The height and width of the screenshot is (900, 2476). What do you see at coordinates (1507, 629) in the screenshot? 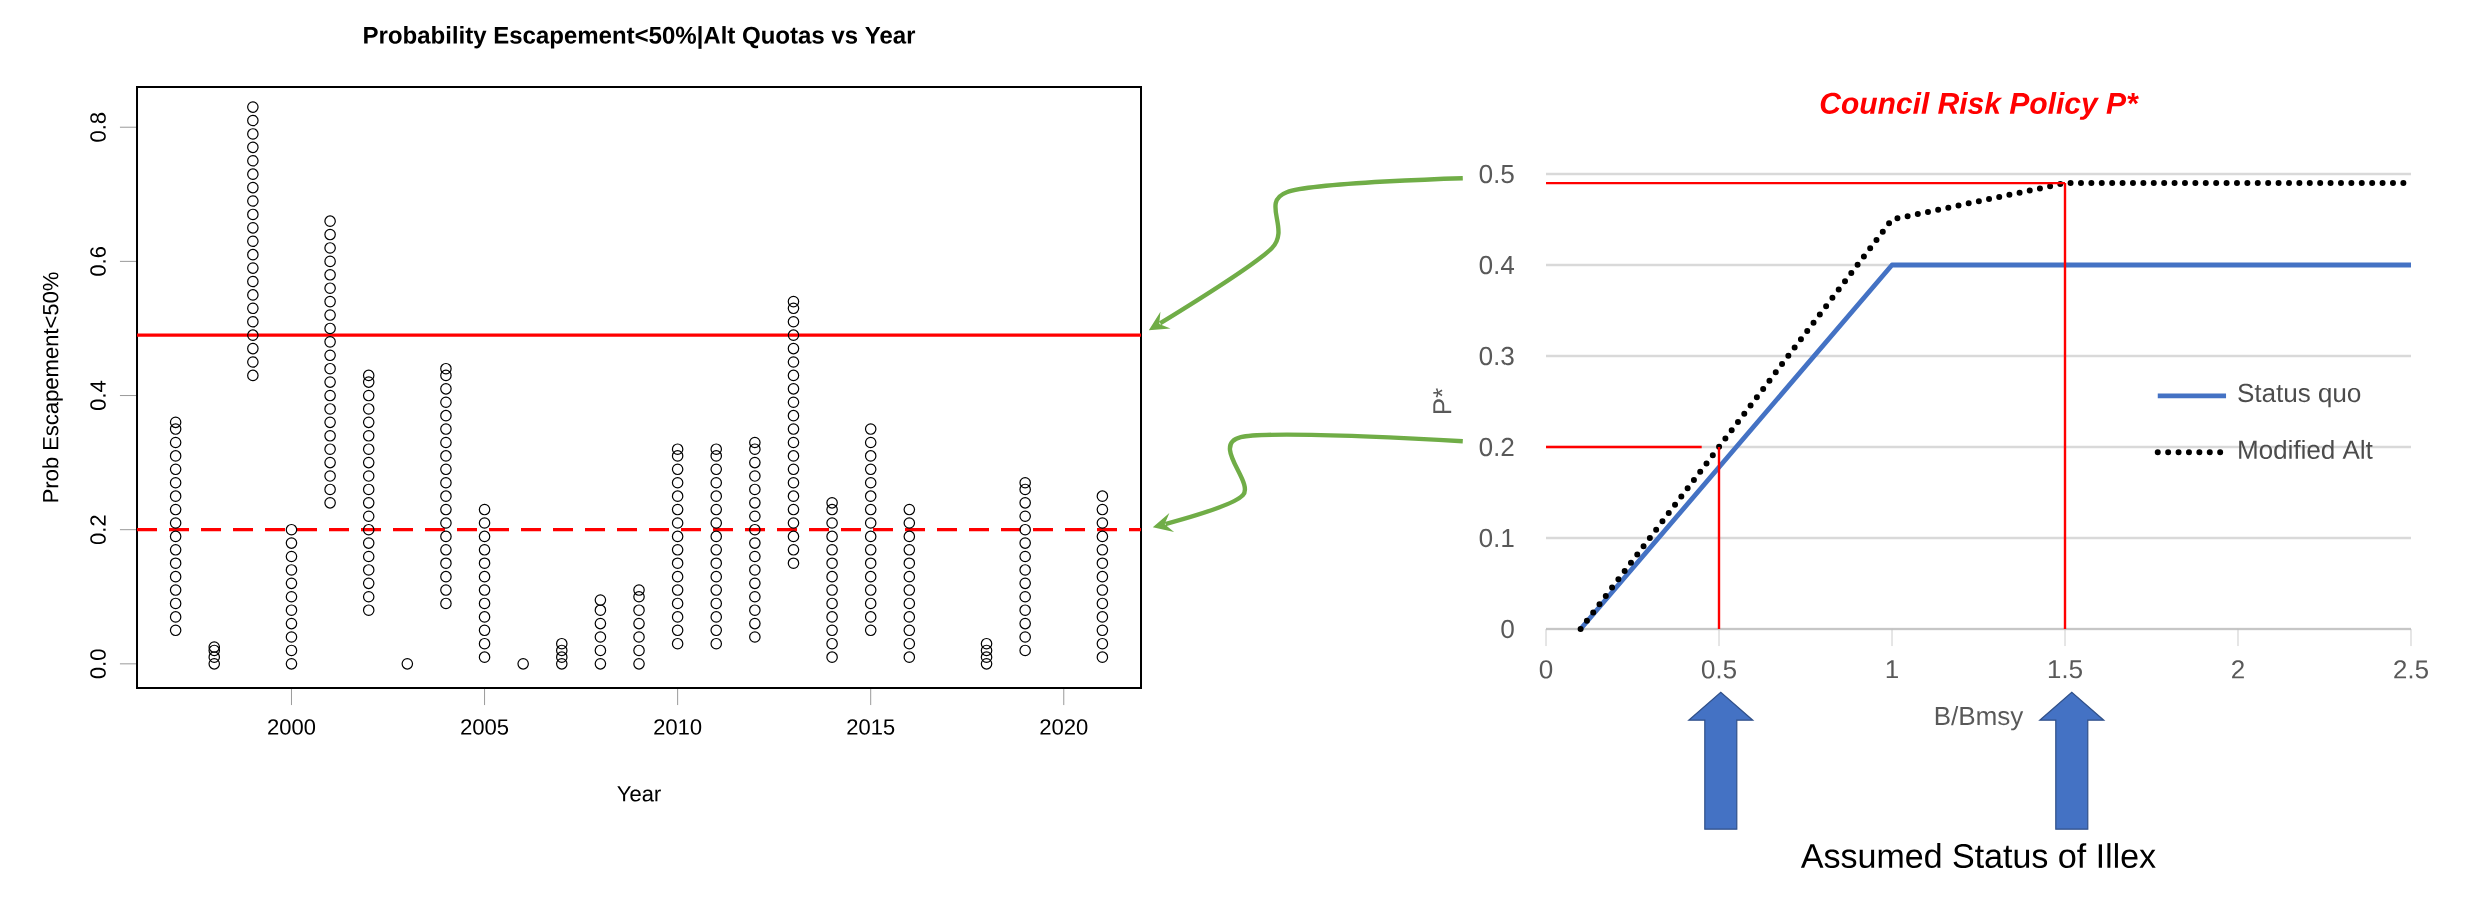
I see `y-tick-label: 0` at bounding box center [1507, 629].